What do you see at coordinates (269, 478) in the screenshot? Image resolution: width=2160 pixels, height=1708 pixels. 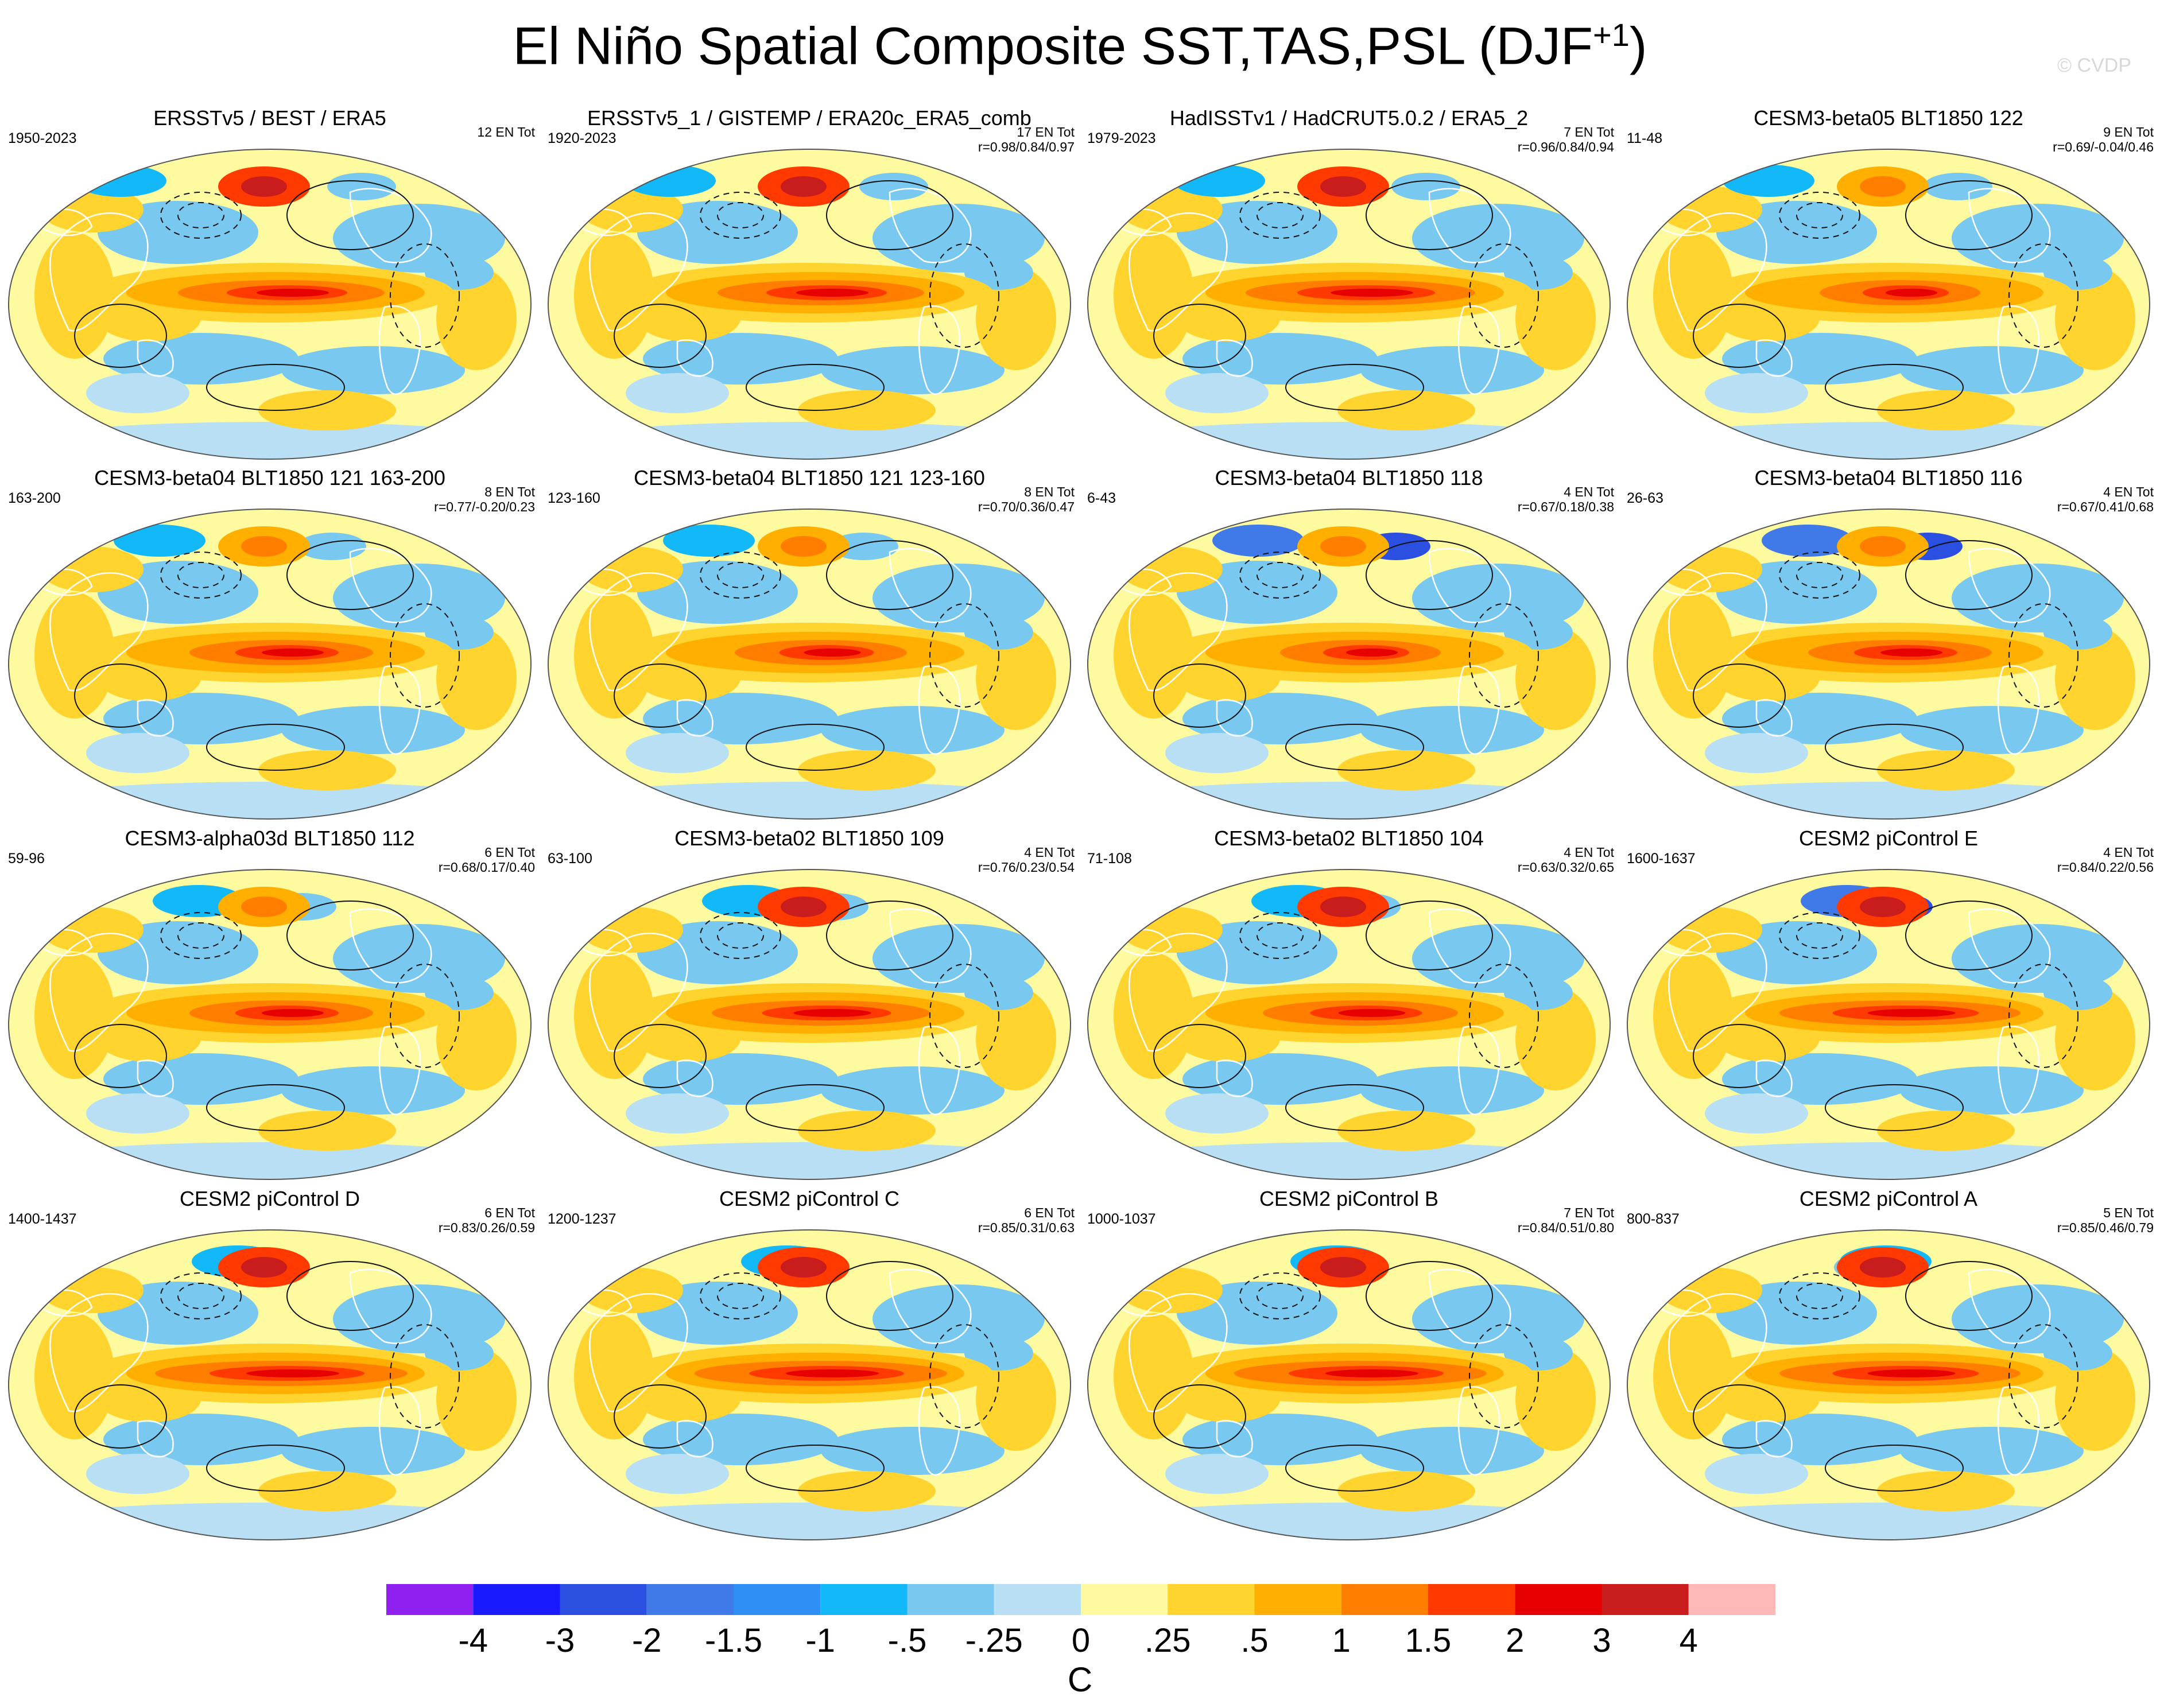 I see `panel-title: CESM3-beta04 BLT1850 121 163-200` at bounding box center [269, 478].